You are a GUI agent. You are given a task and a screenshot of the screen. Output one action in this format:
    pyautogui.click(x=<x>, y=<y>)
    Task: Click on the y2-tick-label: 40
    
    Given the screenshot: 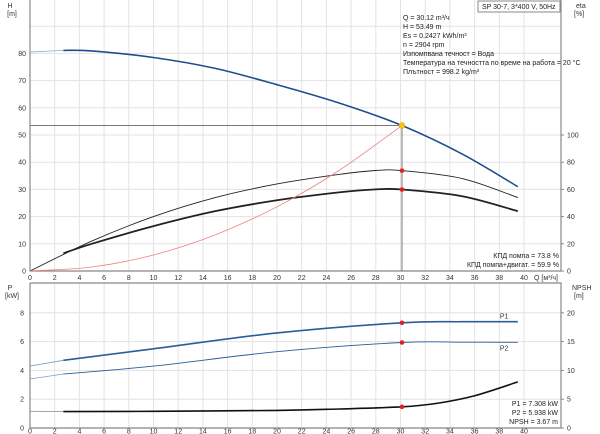 What is the action you would take?
    pyautogui.click(x=571, y=217)
    